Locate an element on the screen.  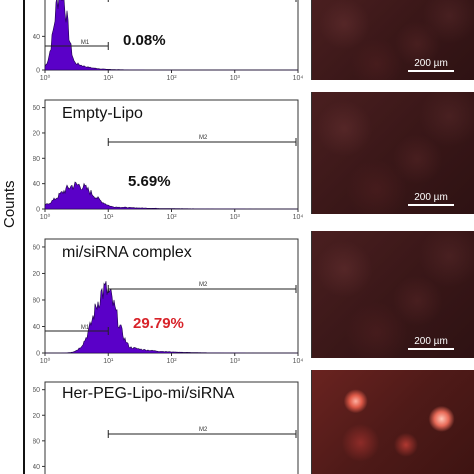
histogram-plot-1: 04010⁰10¹10²10³10⁴M2M1 is located at coordinates (168, 41).